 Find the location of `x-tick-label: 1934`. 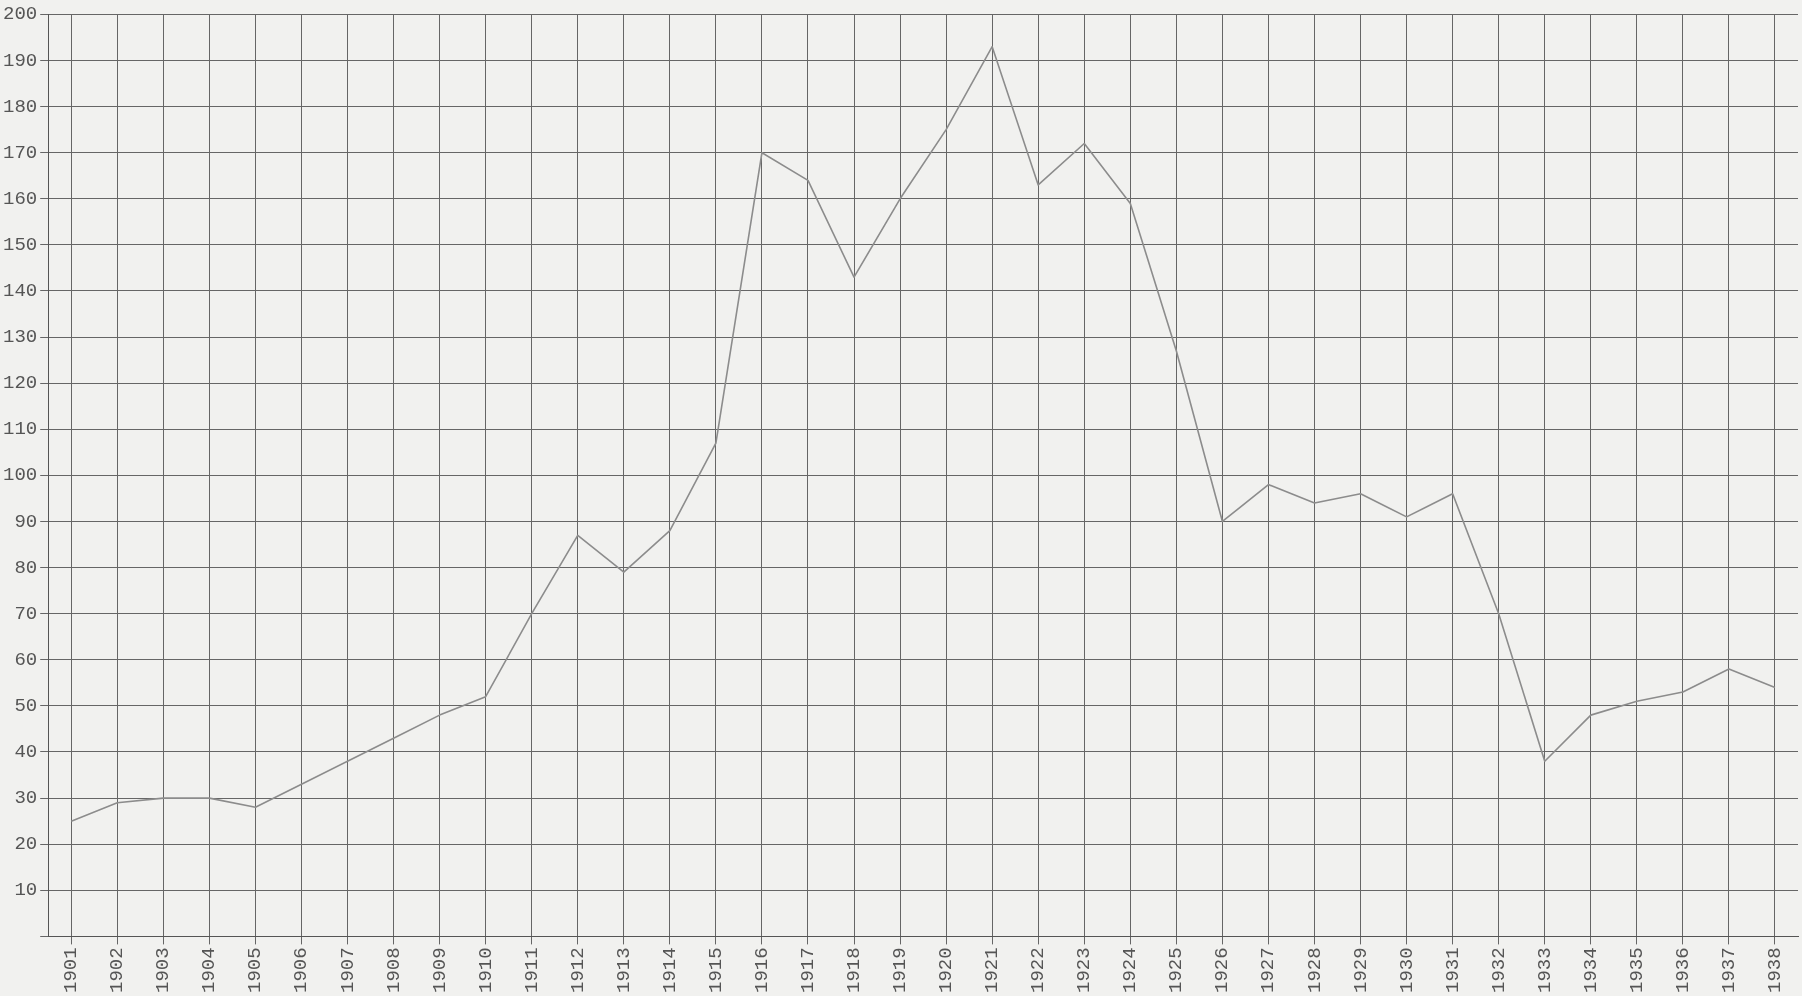

x-tick-label: 1934 is located at coordinates (1590, 970).